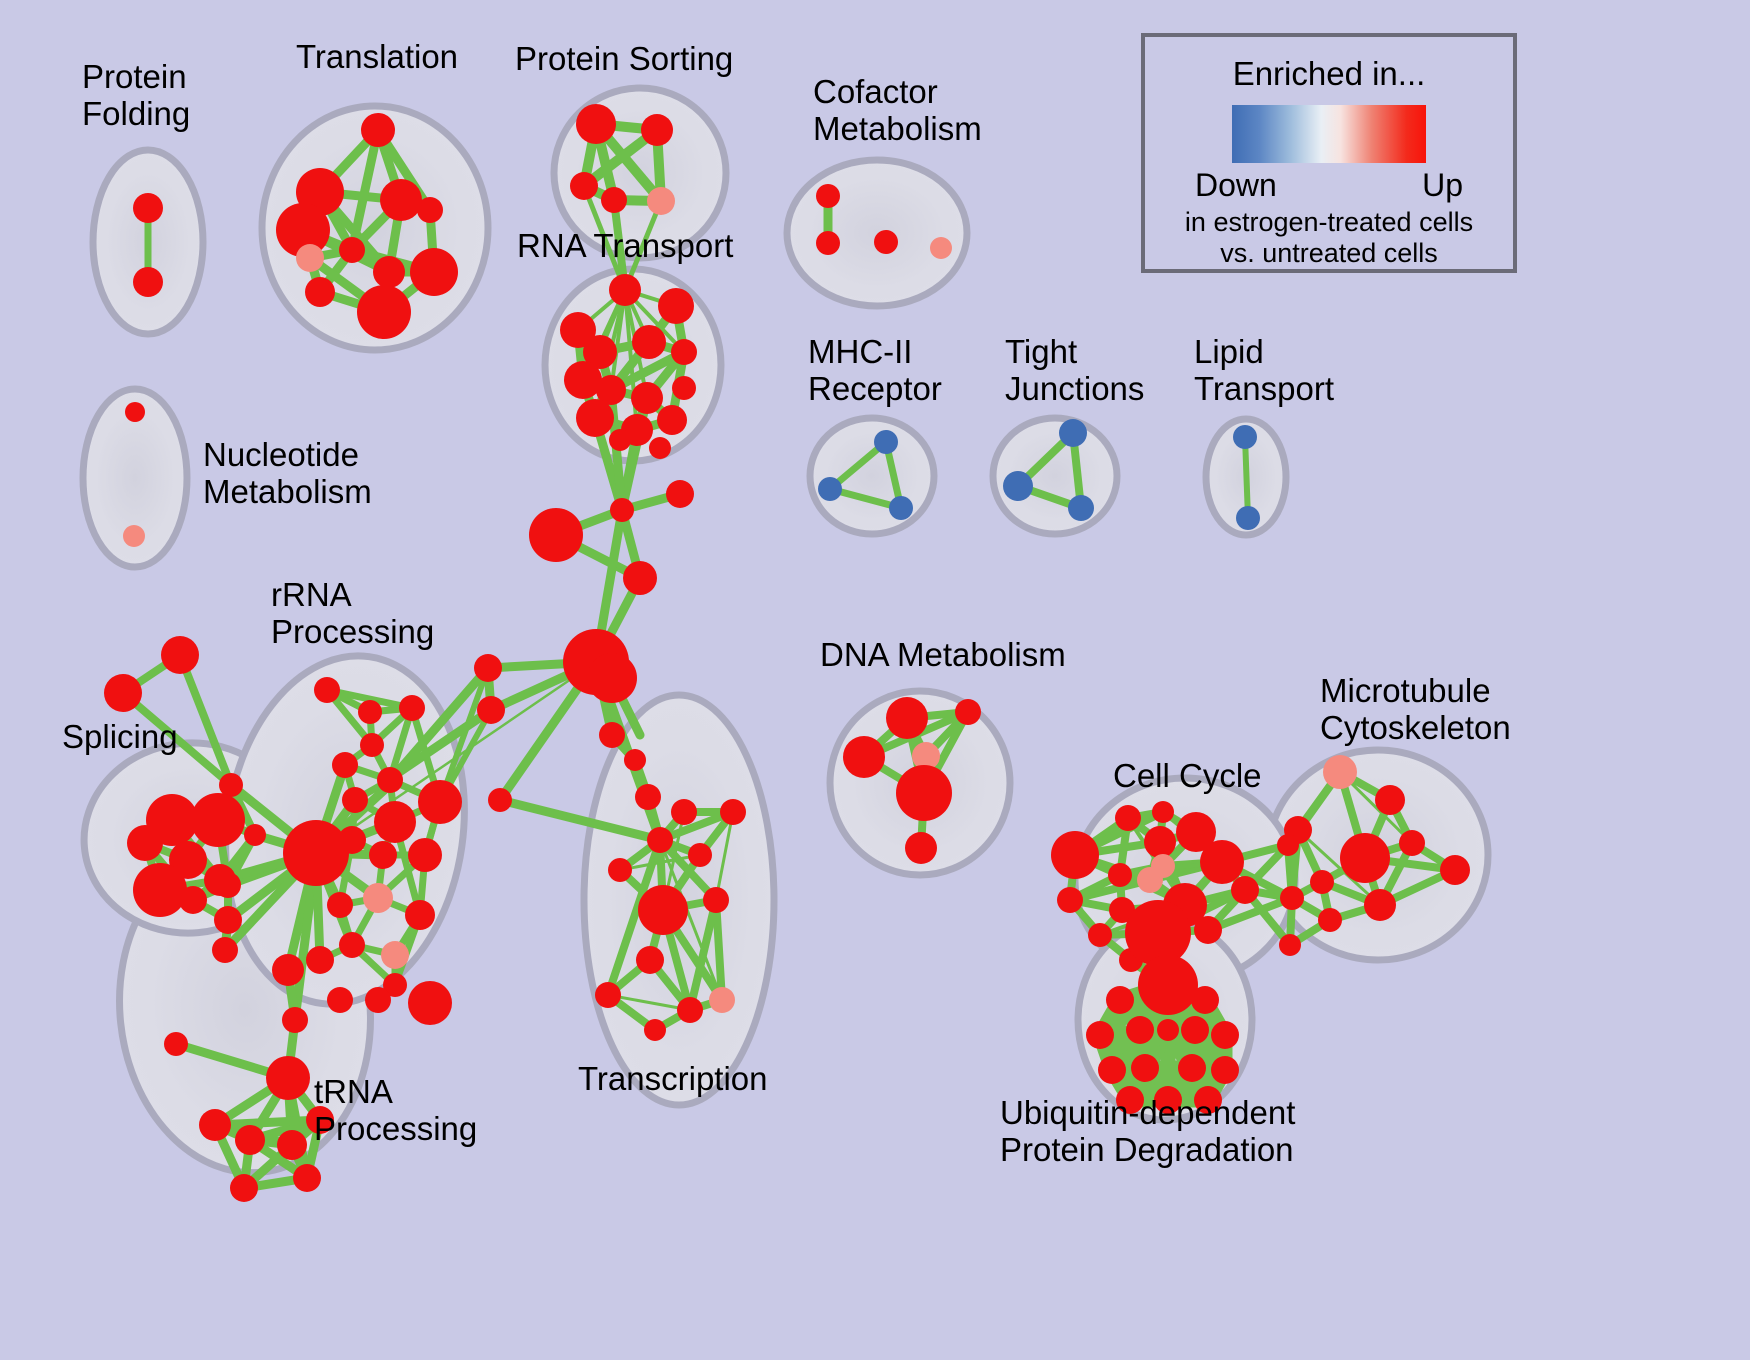 The width and height of the screenshot is (1750, 1360). I want to click on cluster-label-lipid-transport: Lipid Transport, so click(1264, 370).